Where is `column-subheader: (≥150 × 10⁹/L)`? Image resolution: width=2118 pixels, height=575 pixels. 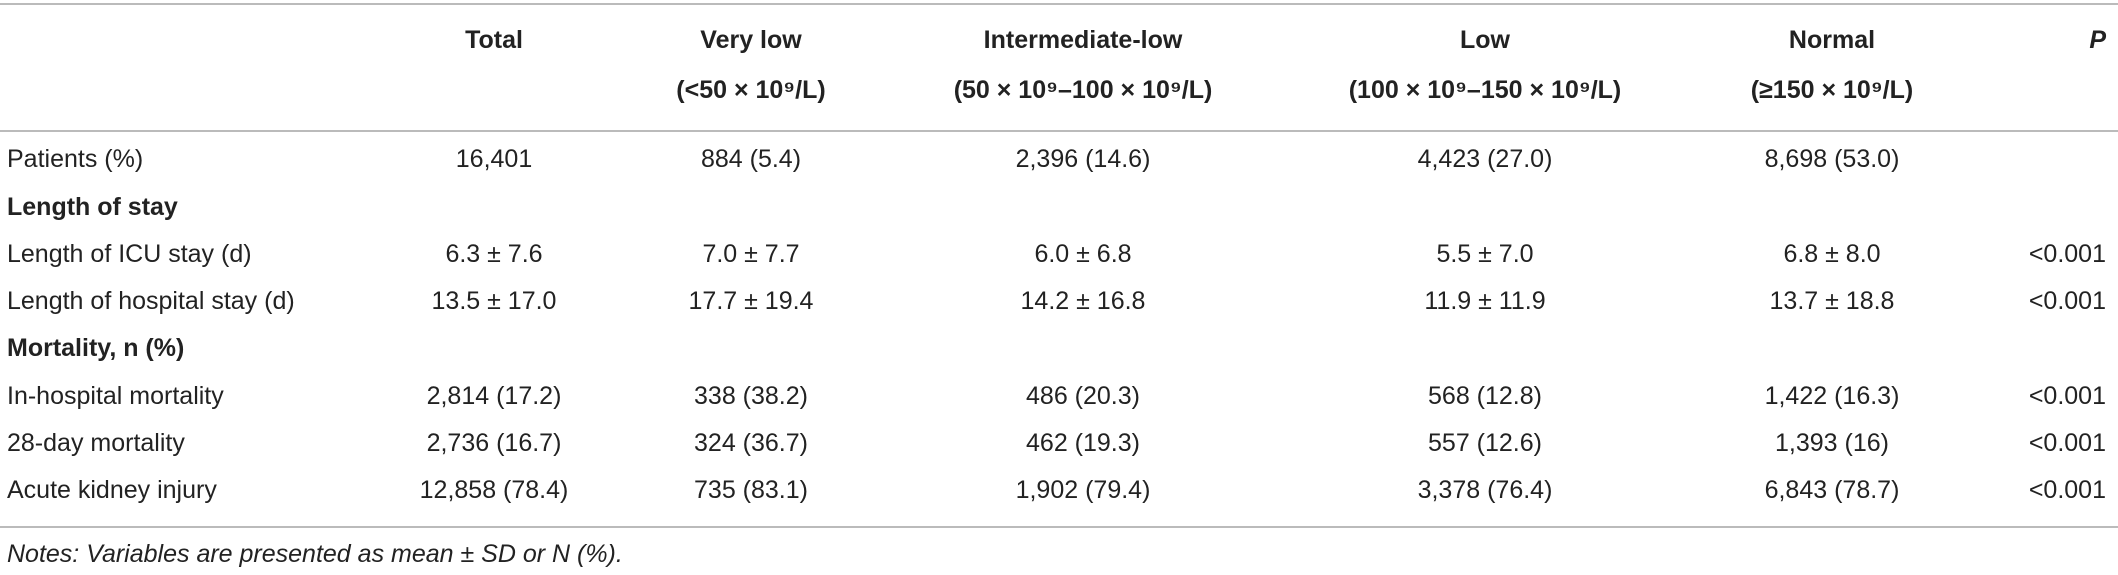
column-subheader: (≥150 × 10⁹/L) is located at coordinates (1832, 90).